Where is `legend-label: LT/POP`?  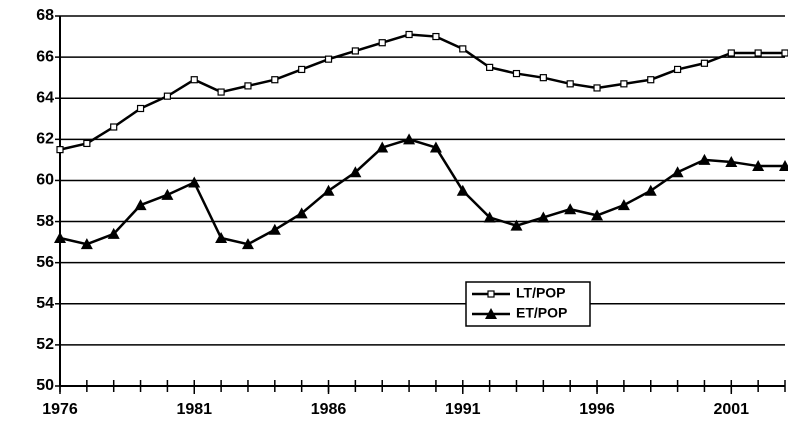
legend-label: LT/POP is located at coordinates (541, 293).